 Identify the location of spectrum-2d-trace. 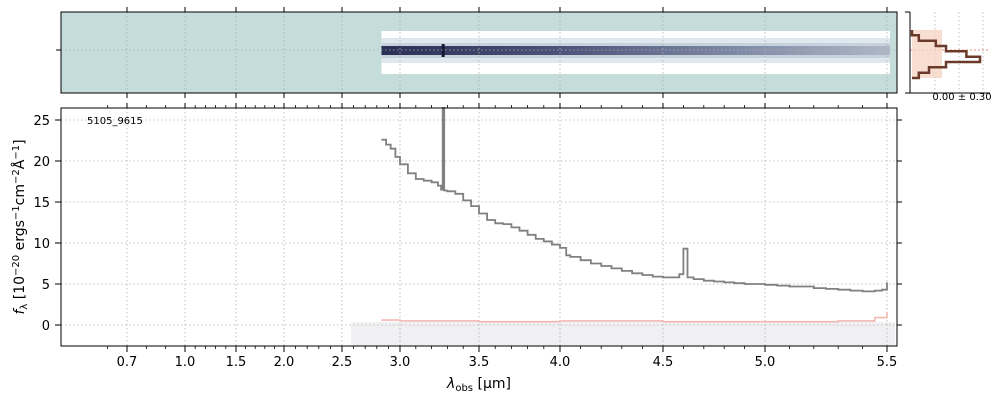
(635, 52).